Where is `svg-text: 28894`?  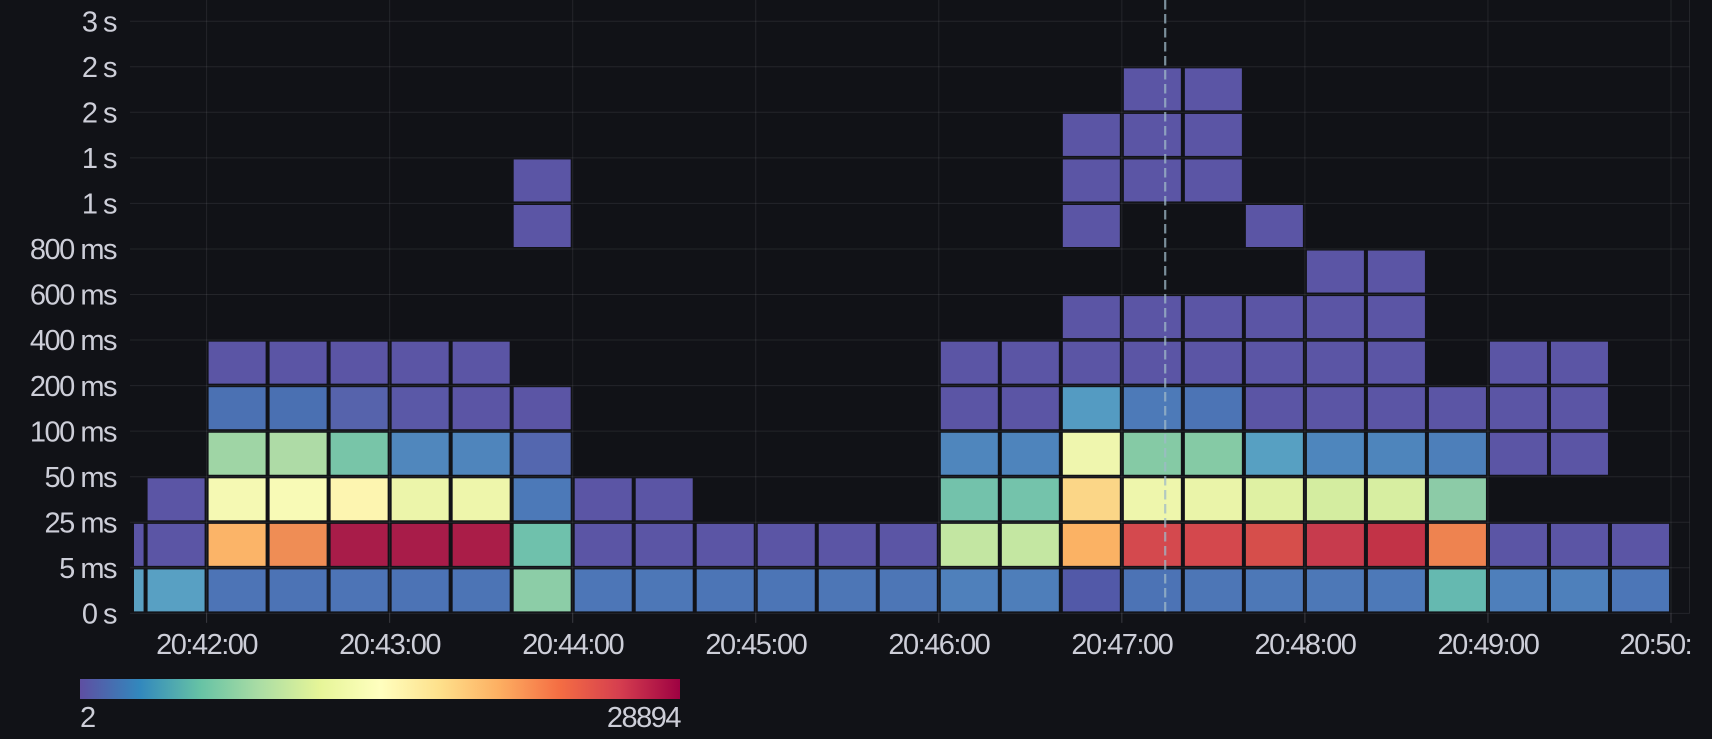
svg-text: 28894 is located at coordinates (644, 718).